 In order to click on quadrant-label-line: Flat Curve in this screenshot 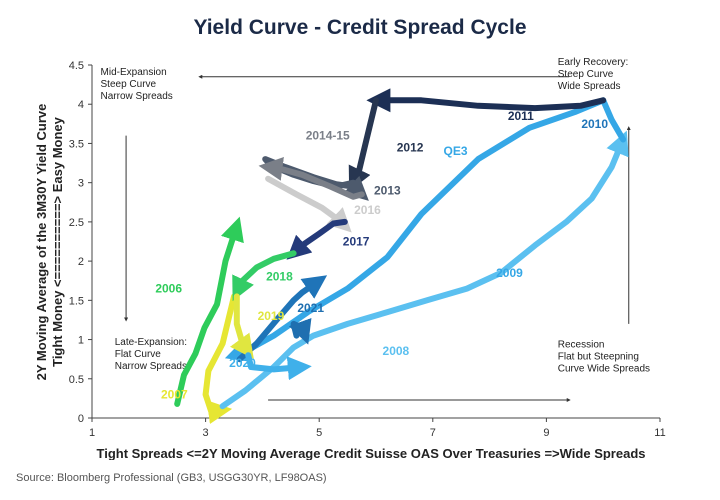, I will do `click(138, 354)`.